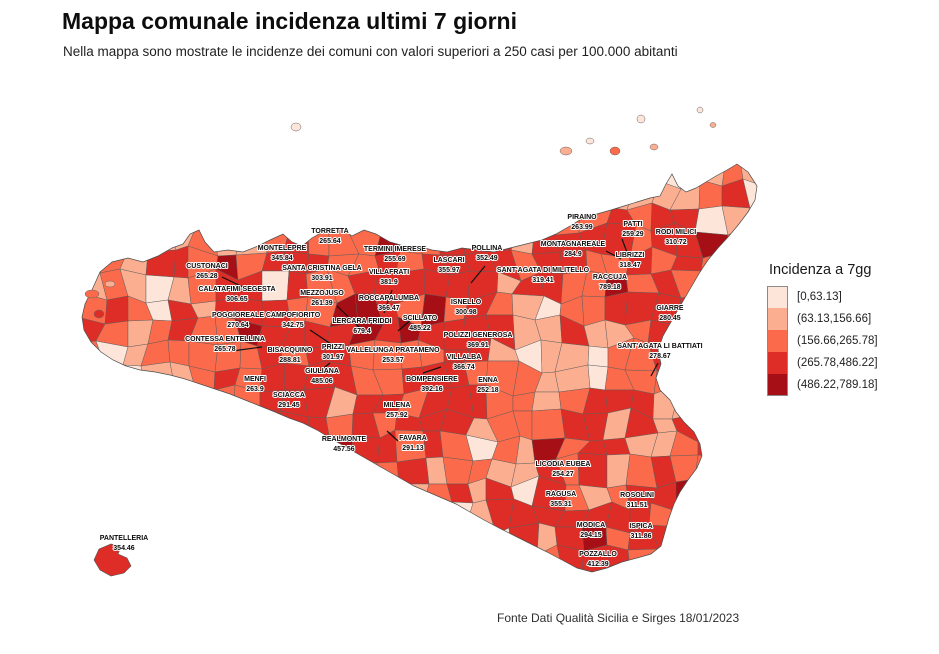 This screenshot has width=939, height=654. I want to click on municipality-label: FAVARA, so click(413, 438).